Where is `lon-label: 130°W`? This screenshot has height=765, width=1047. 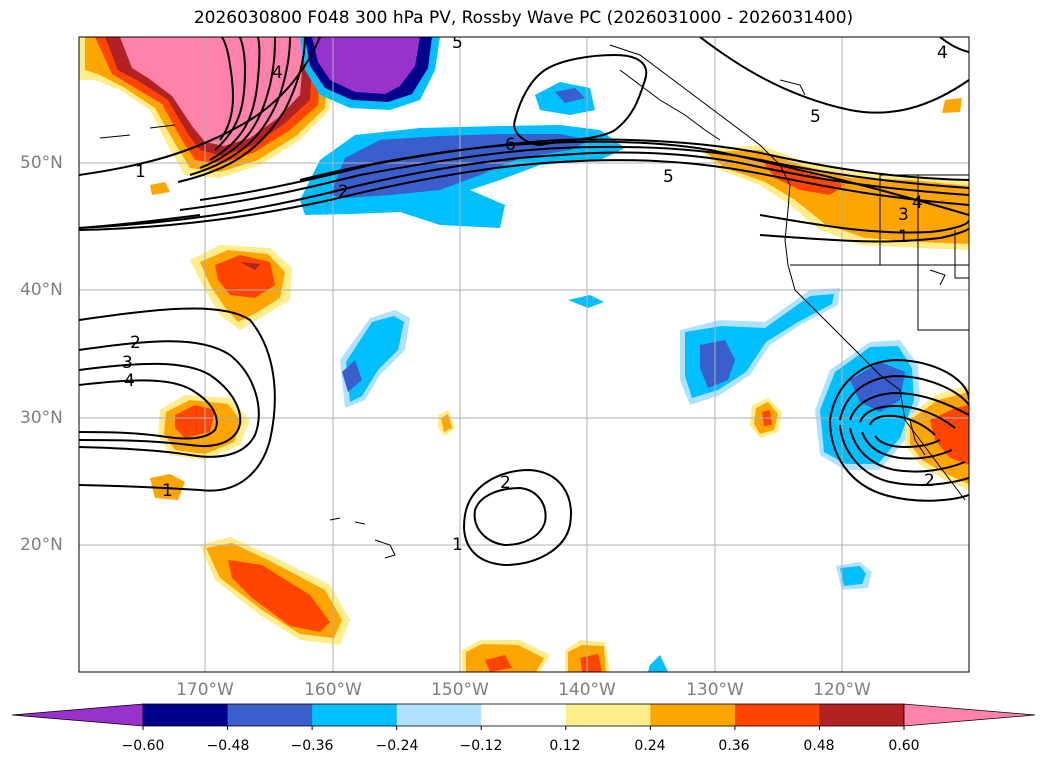
lon-label: 130°W is located at coordinates (715, 690).